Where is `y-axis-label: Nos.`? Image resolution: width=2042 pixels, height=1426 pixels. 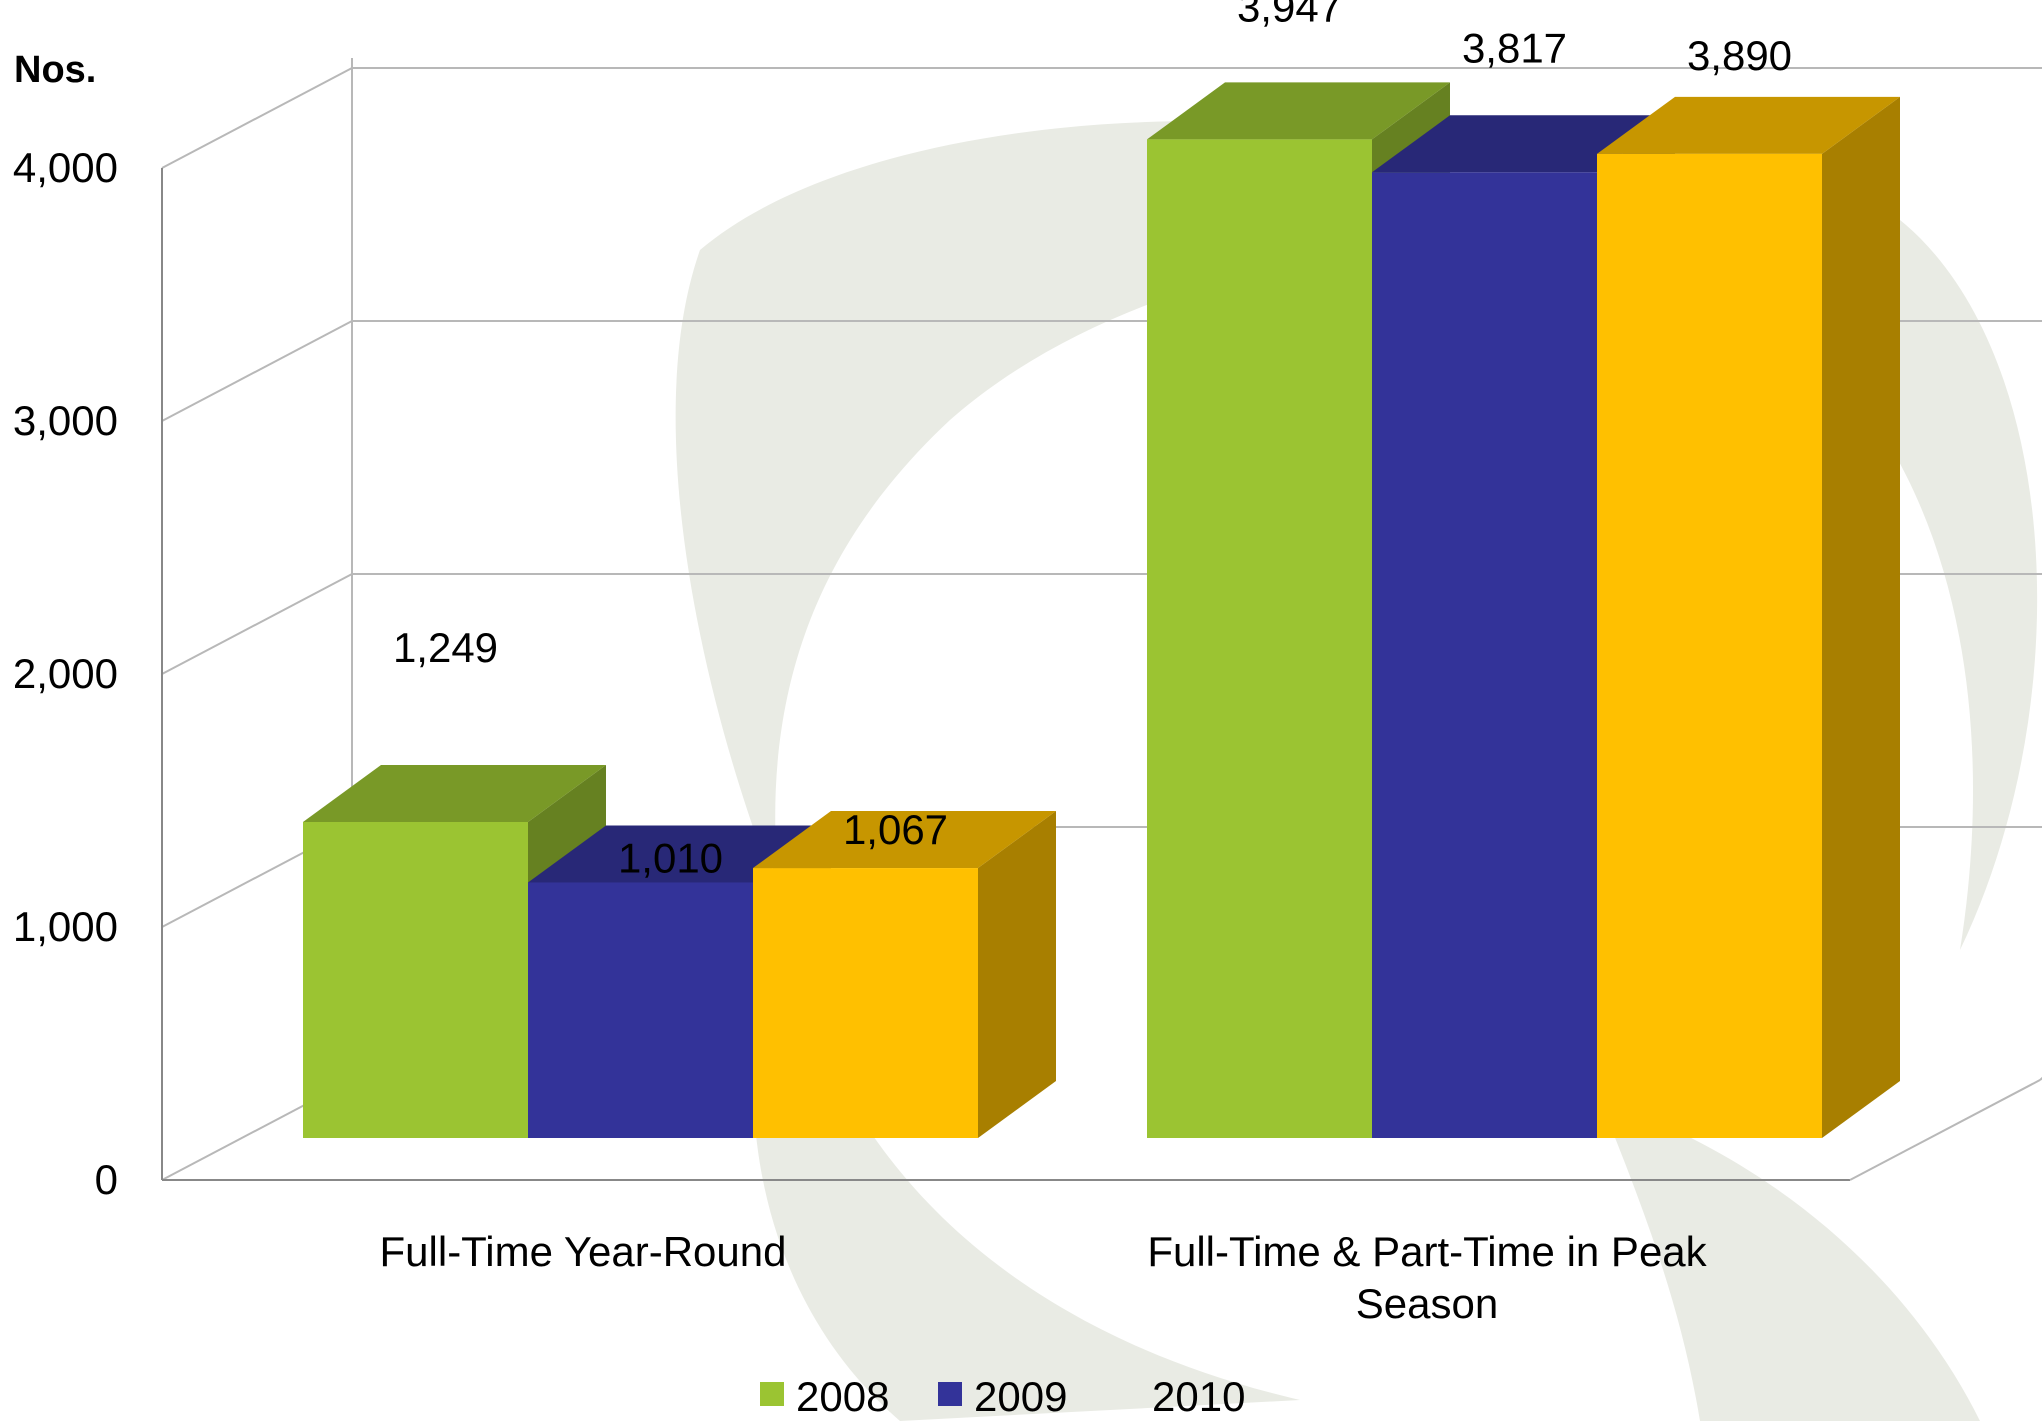
y-axis-label: Nos. is located at coordinates (55, 70).